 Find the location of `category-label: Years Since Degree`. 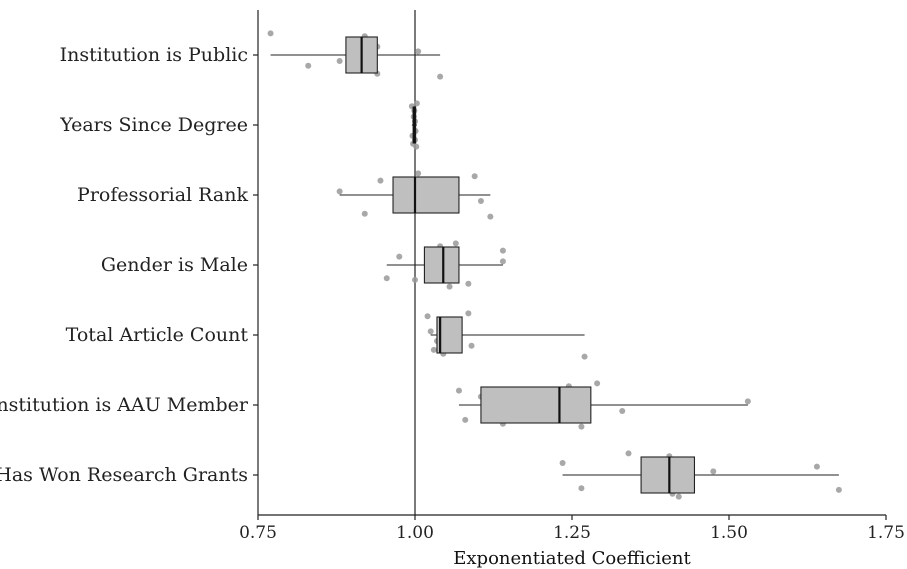

category-label: Years Since Degree is located at coordinates (153, 125).